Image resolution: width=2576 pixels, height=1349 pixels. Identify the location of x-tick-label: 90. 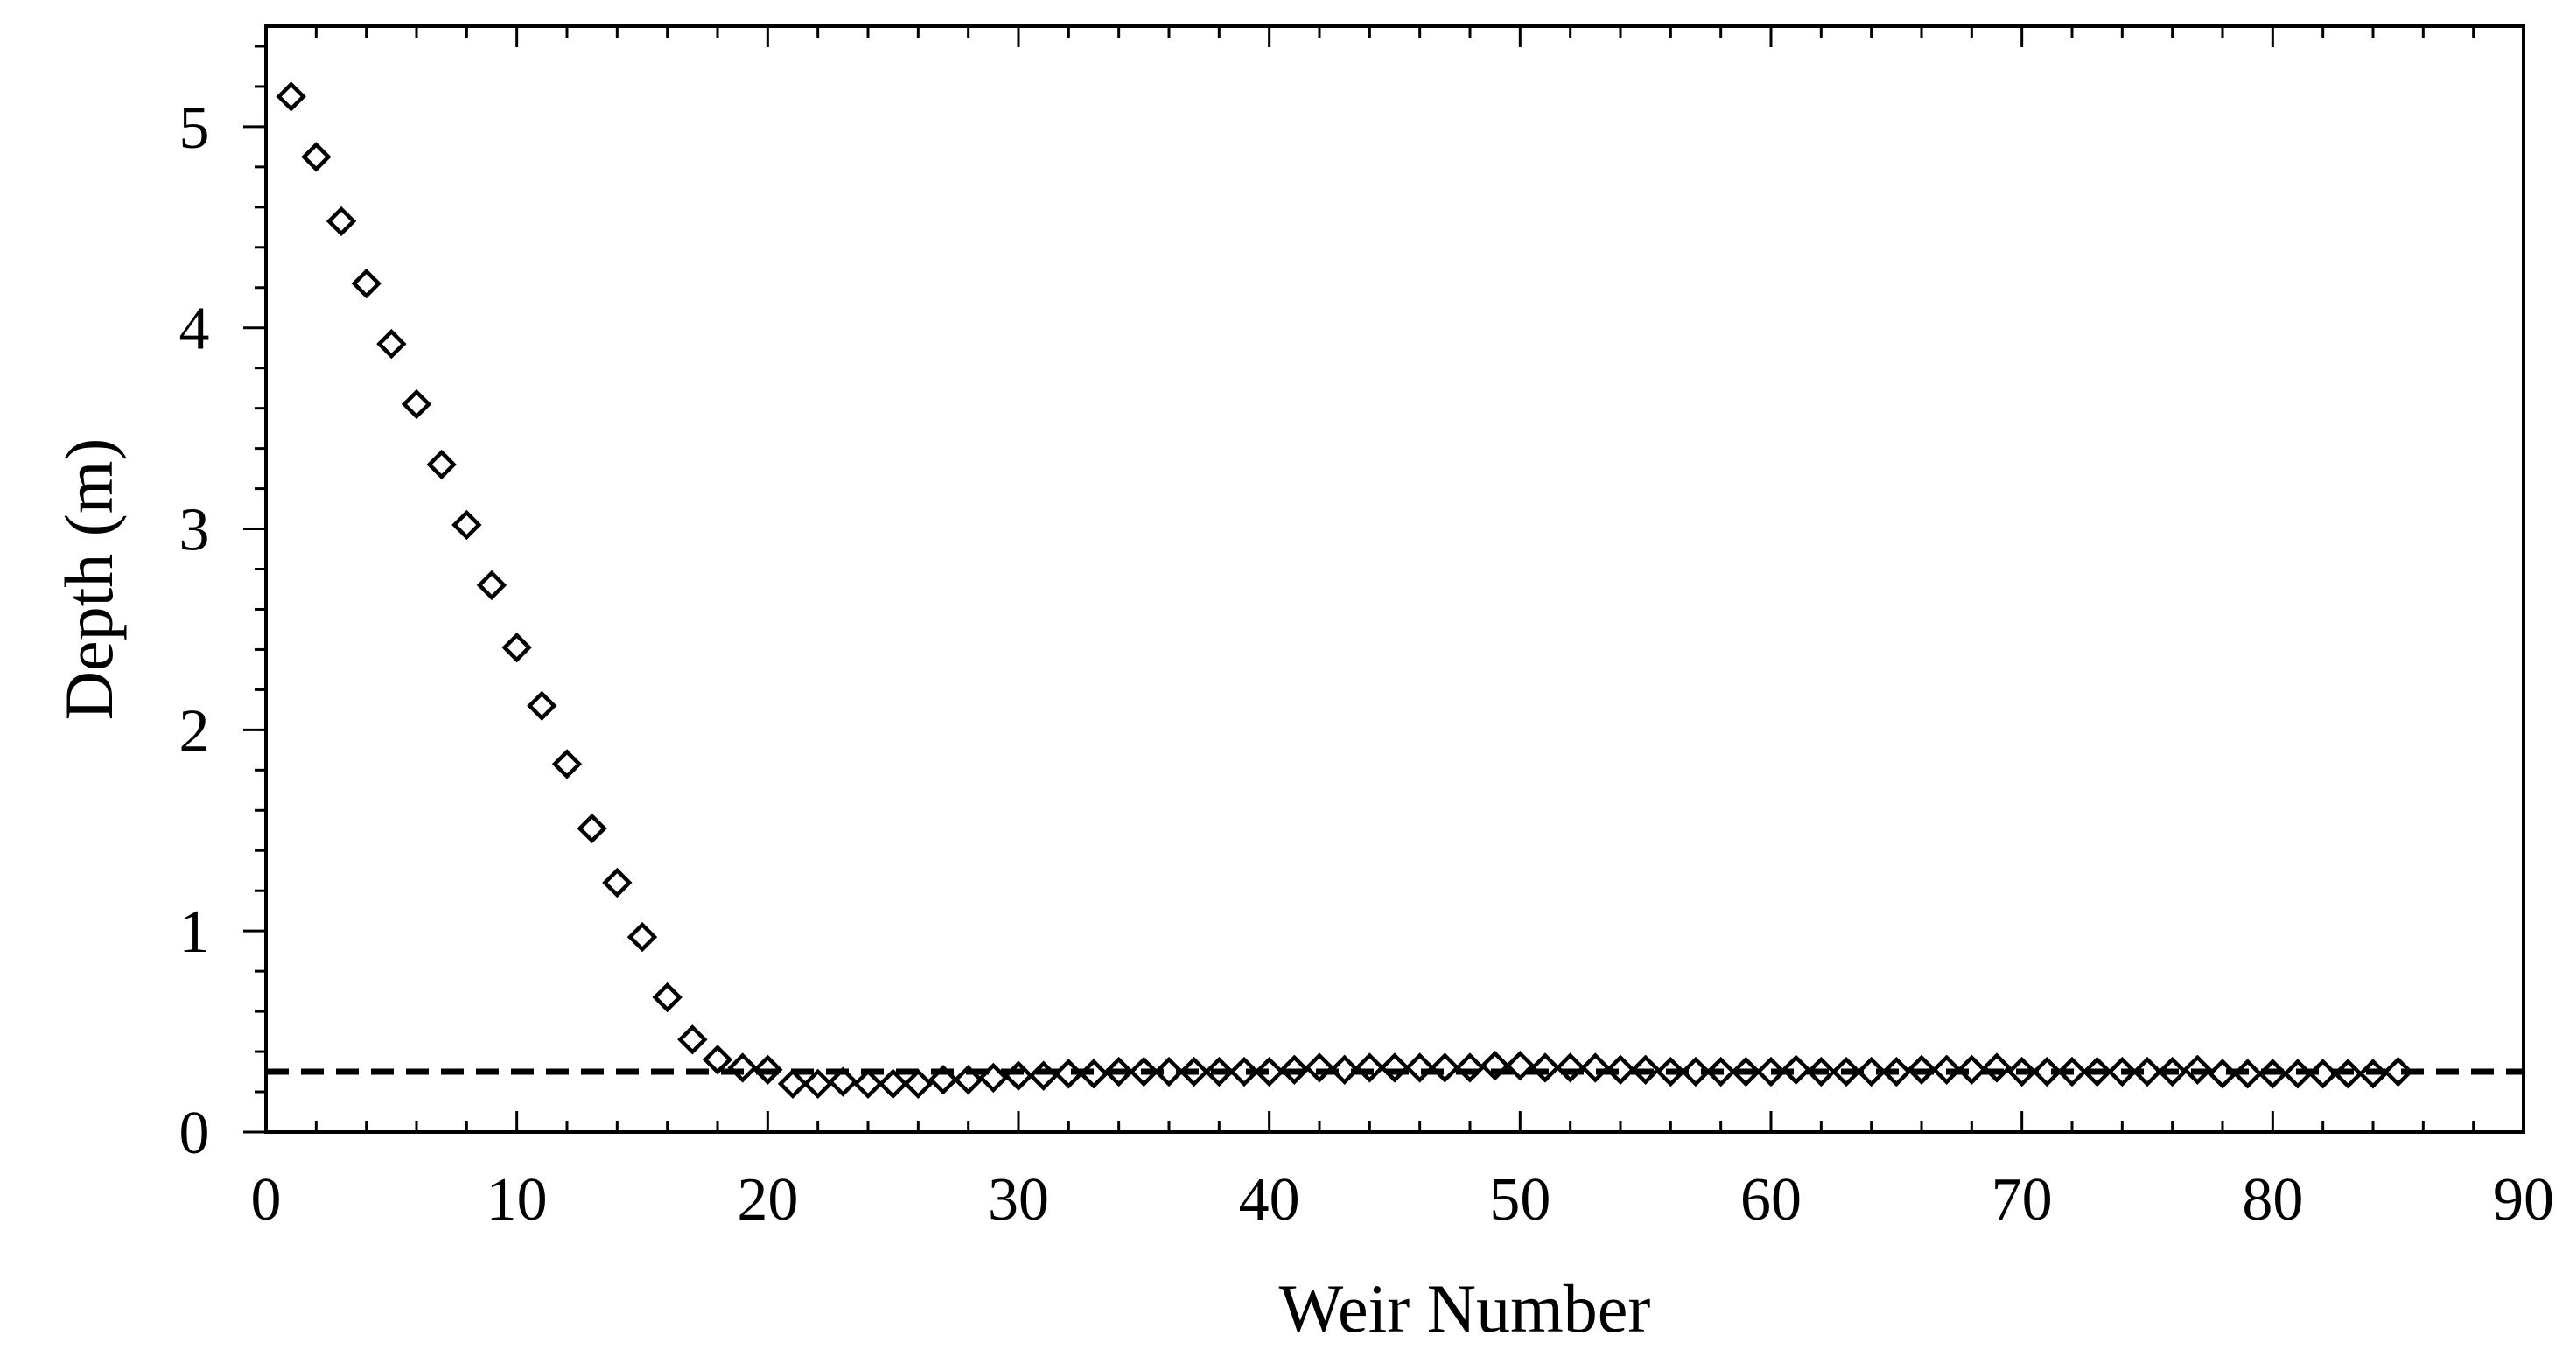
(2523, 1200).